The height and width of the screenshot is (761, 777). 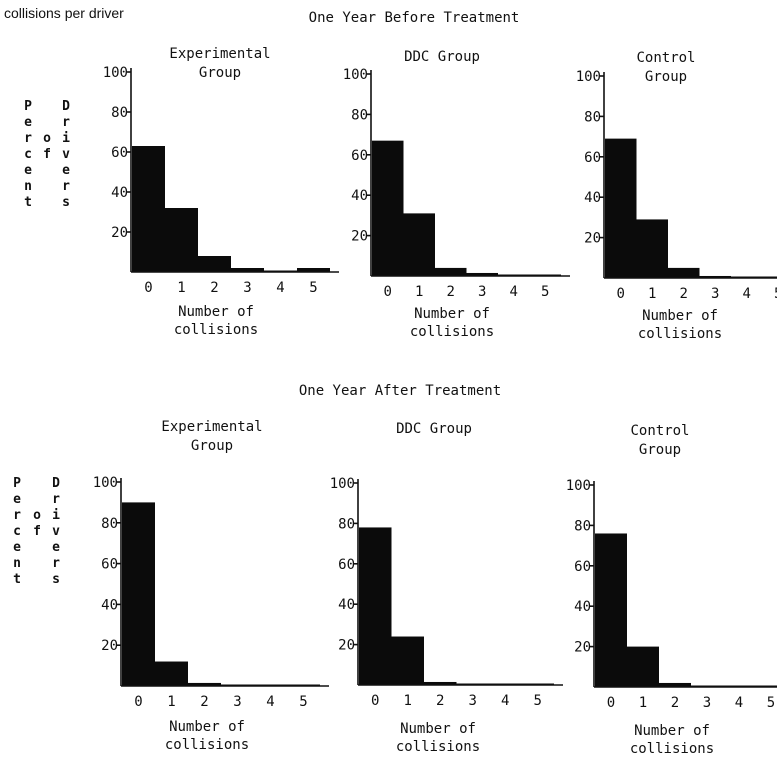 I want to click on before-treatment-title: One Year Before Treatment, so click(x=414, y=18).